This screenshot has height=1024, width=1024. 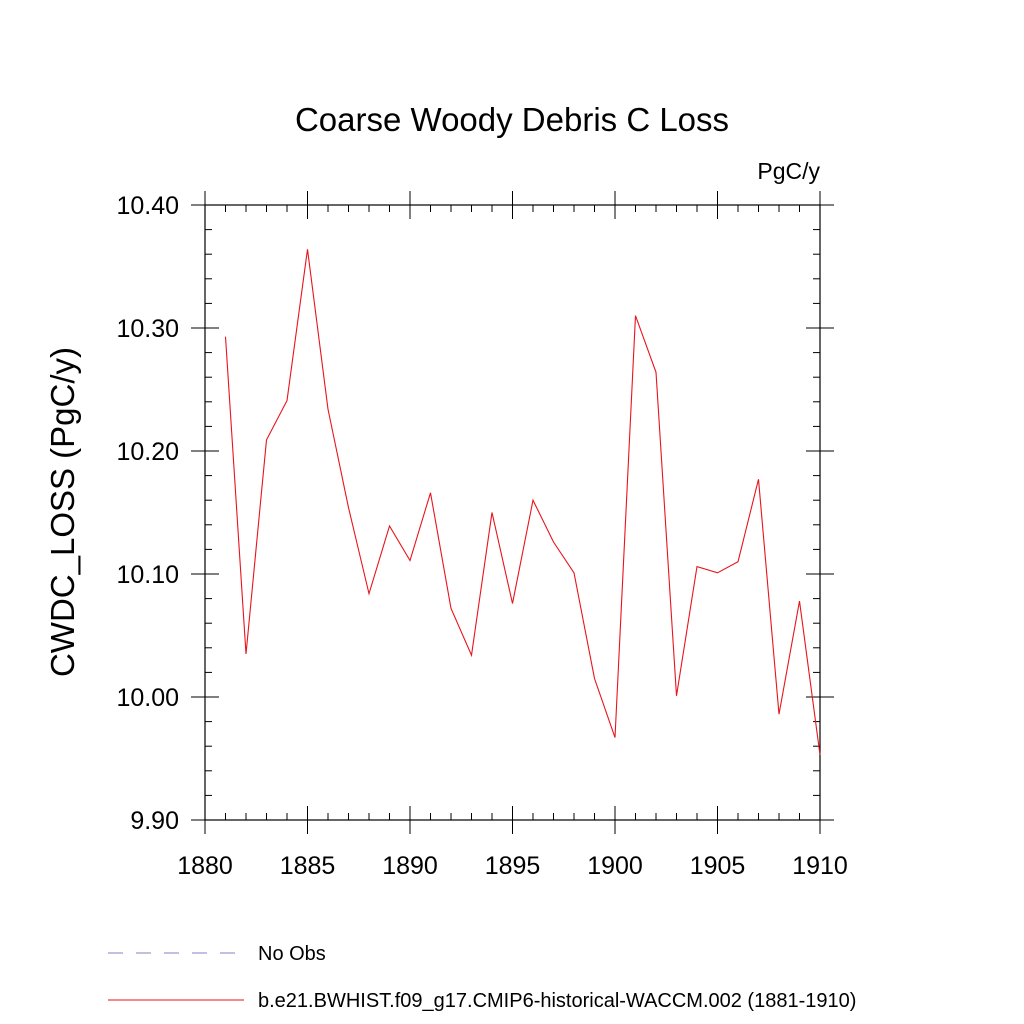 What do you see at coordinates (147, 698) in the screenshot?
I see `y-tick-label: 10.00` at bounding box center [147, 698].